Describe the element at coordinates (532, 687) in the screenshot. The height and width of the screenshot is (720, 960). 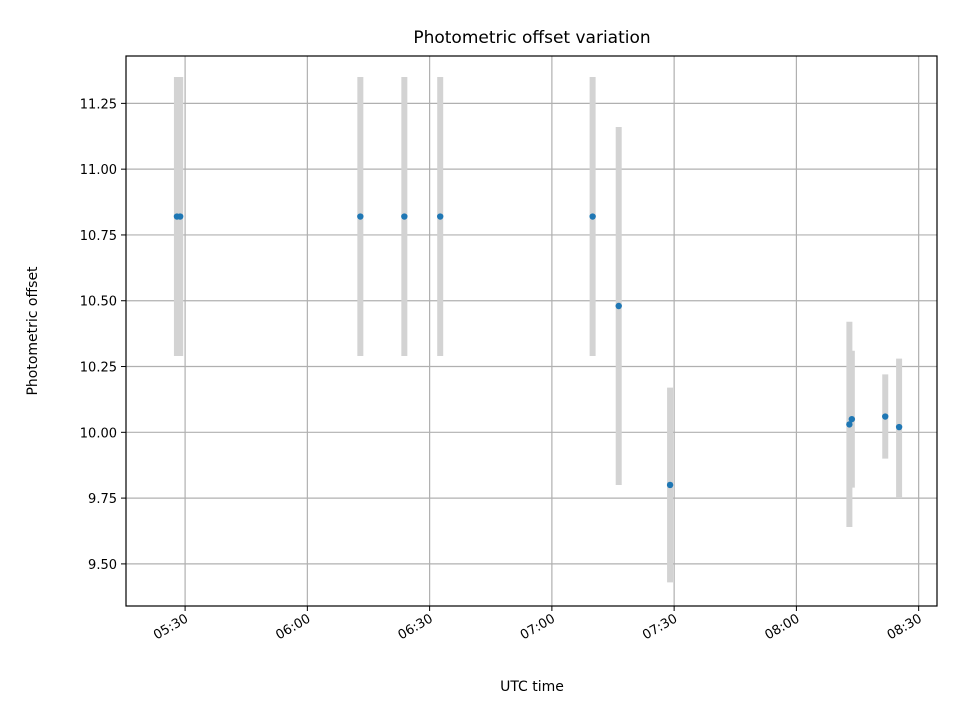
I see `x-axis-label: UTC time` at that location.